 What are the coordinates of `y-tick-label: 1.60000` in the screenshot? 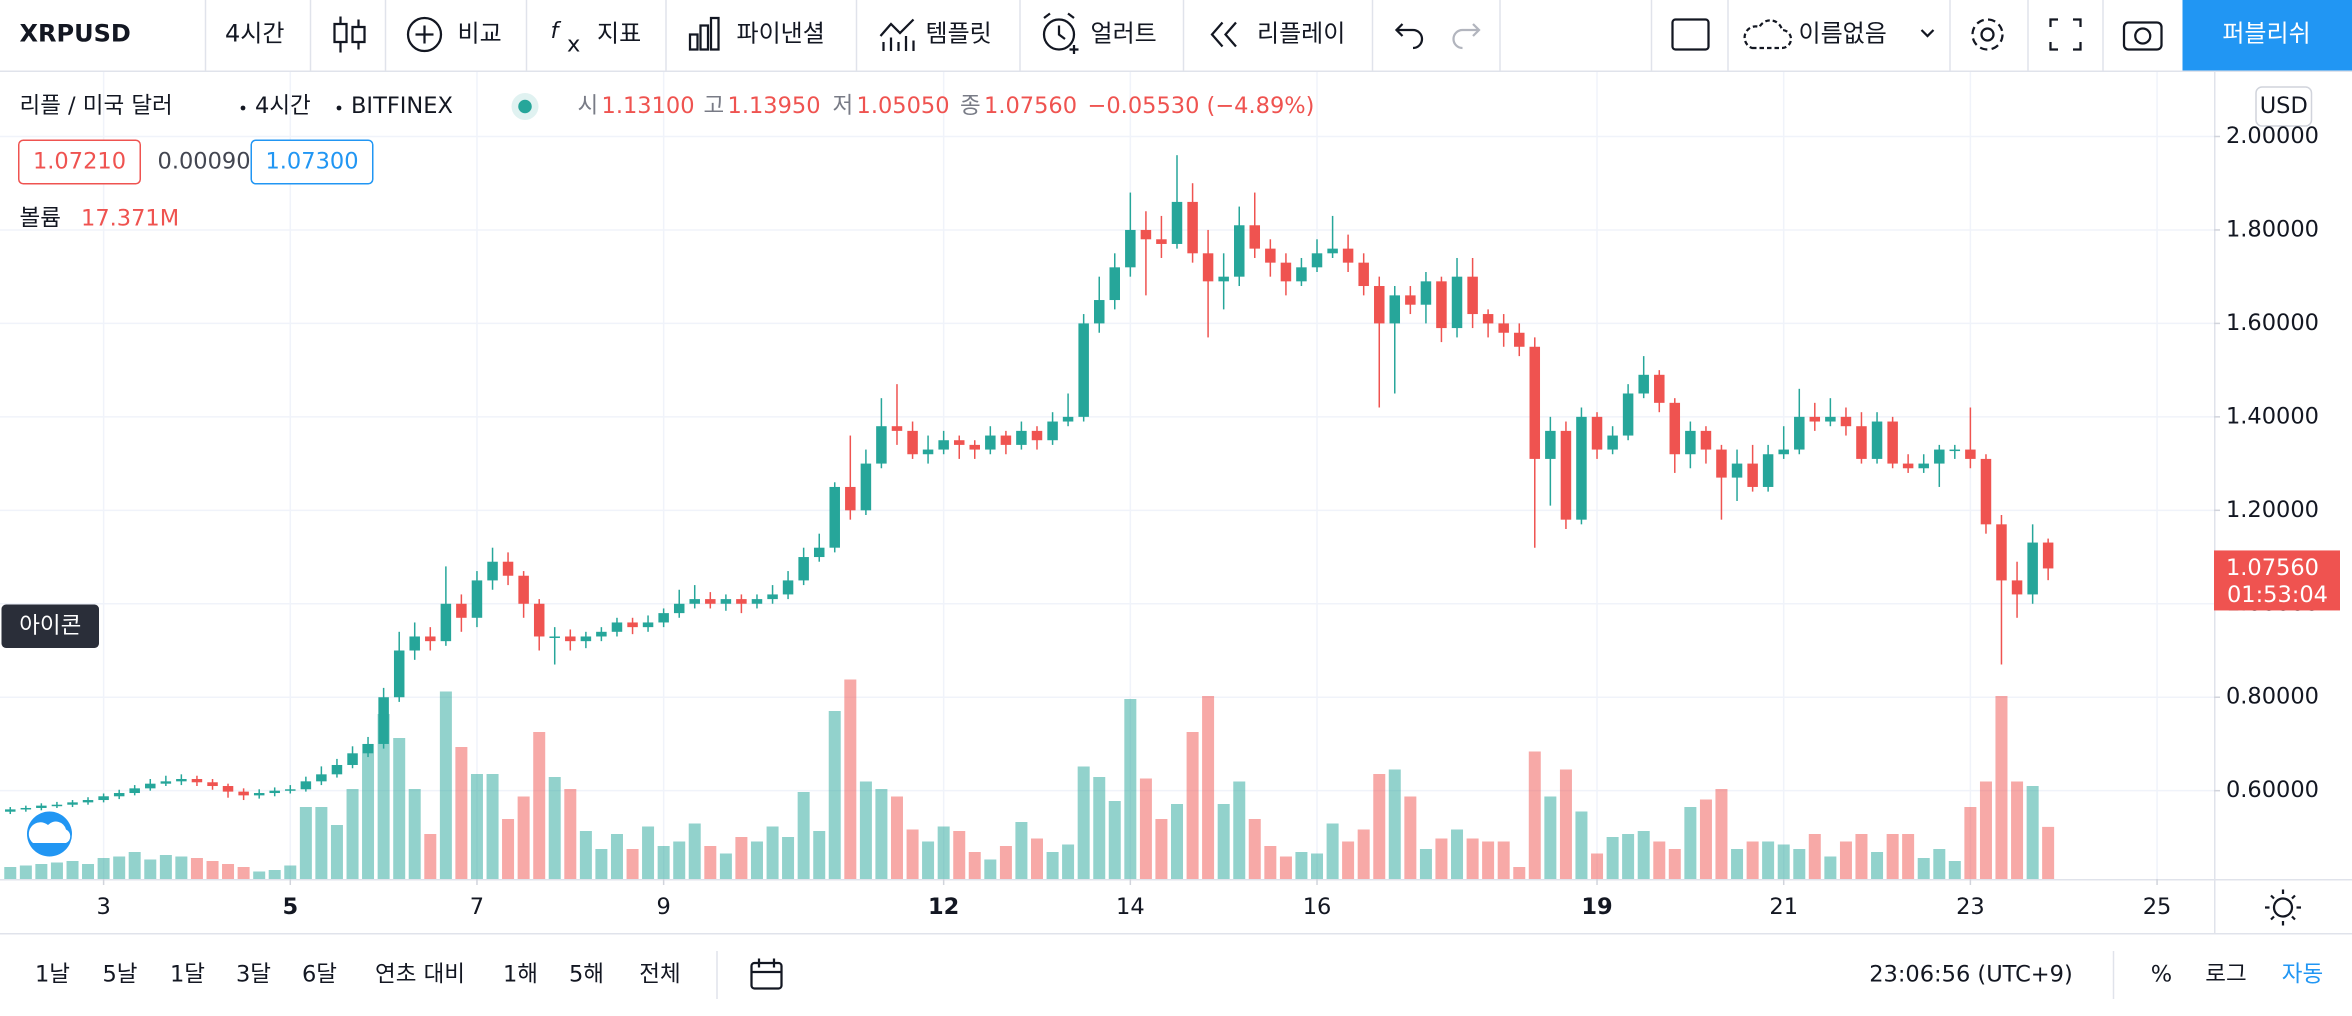 It's located at (2272, 323).